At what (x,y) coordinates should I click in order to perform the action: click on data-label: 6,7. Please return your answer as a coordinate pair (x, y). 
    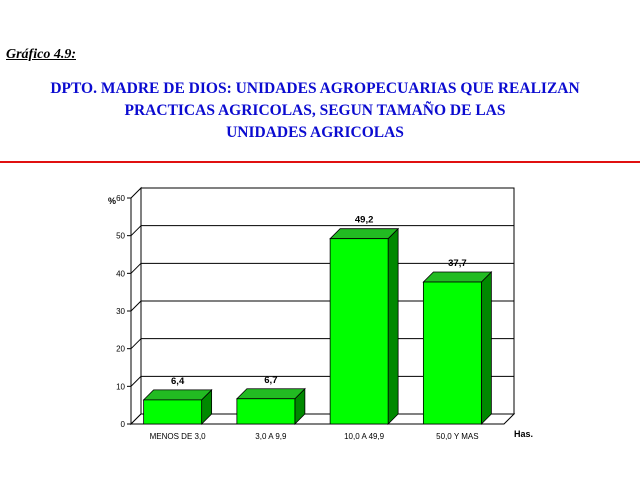
    Looking at the image, I should click on (270, 380).